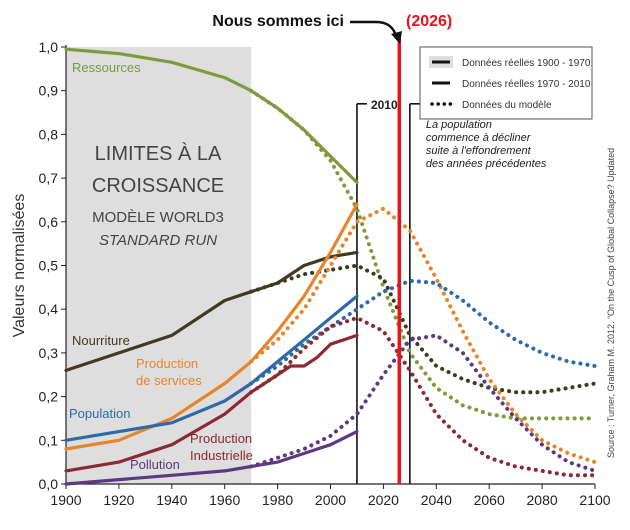 The width and height of the screenshot is (630, 530). What do you see at coordinates (49, 134) in the screenshot?
I see `y-tick-label: 0,8` at bounding box center [49, 134].